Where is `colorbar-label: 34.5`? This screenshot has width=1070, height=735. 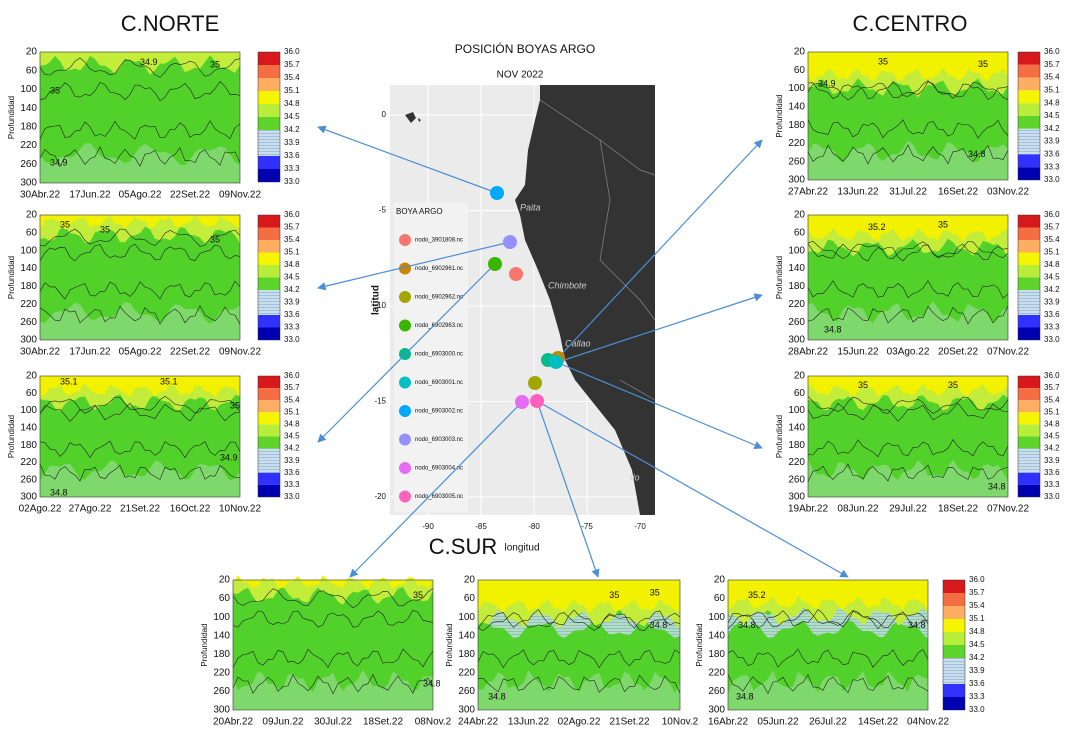
colorbar-label: 34.5 is located at coordinates (292, 436).